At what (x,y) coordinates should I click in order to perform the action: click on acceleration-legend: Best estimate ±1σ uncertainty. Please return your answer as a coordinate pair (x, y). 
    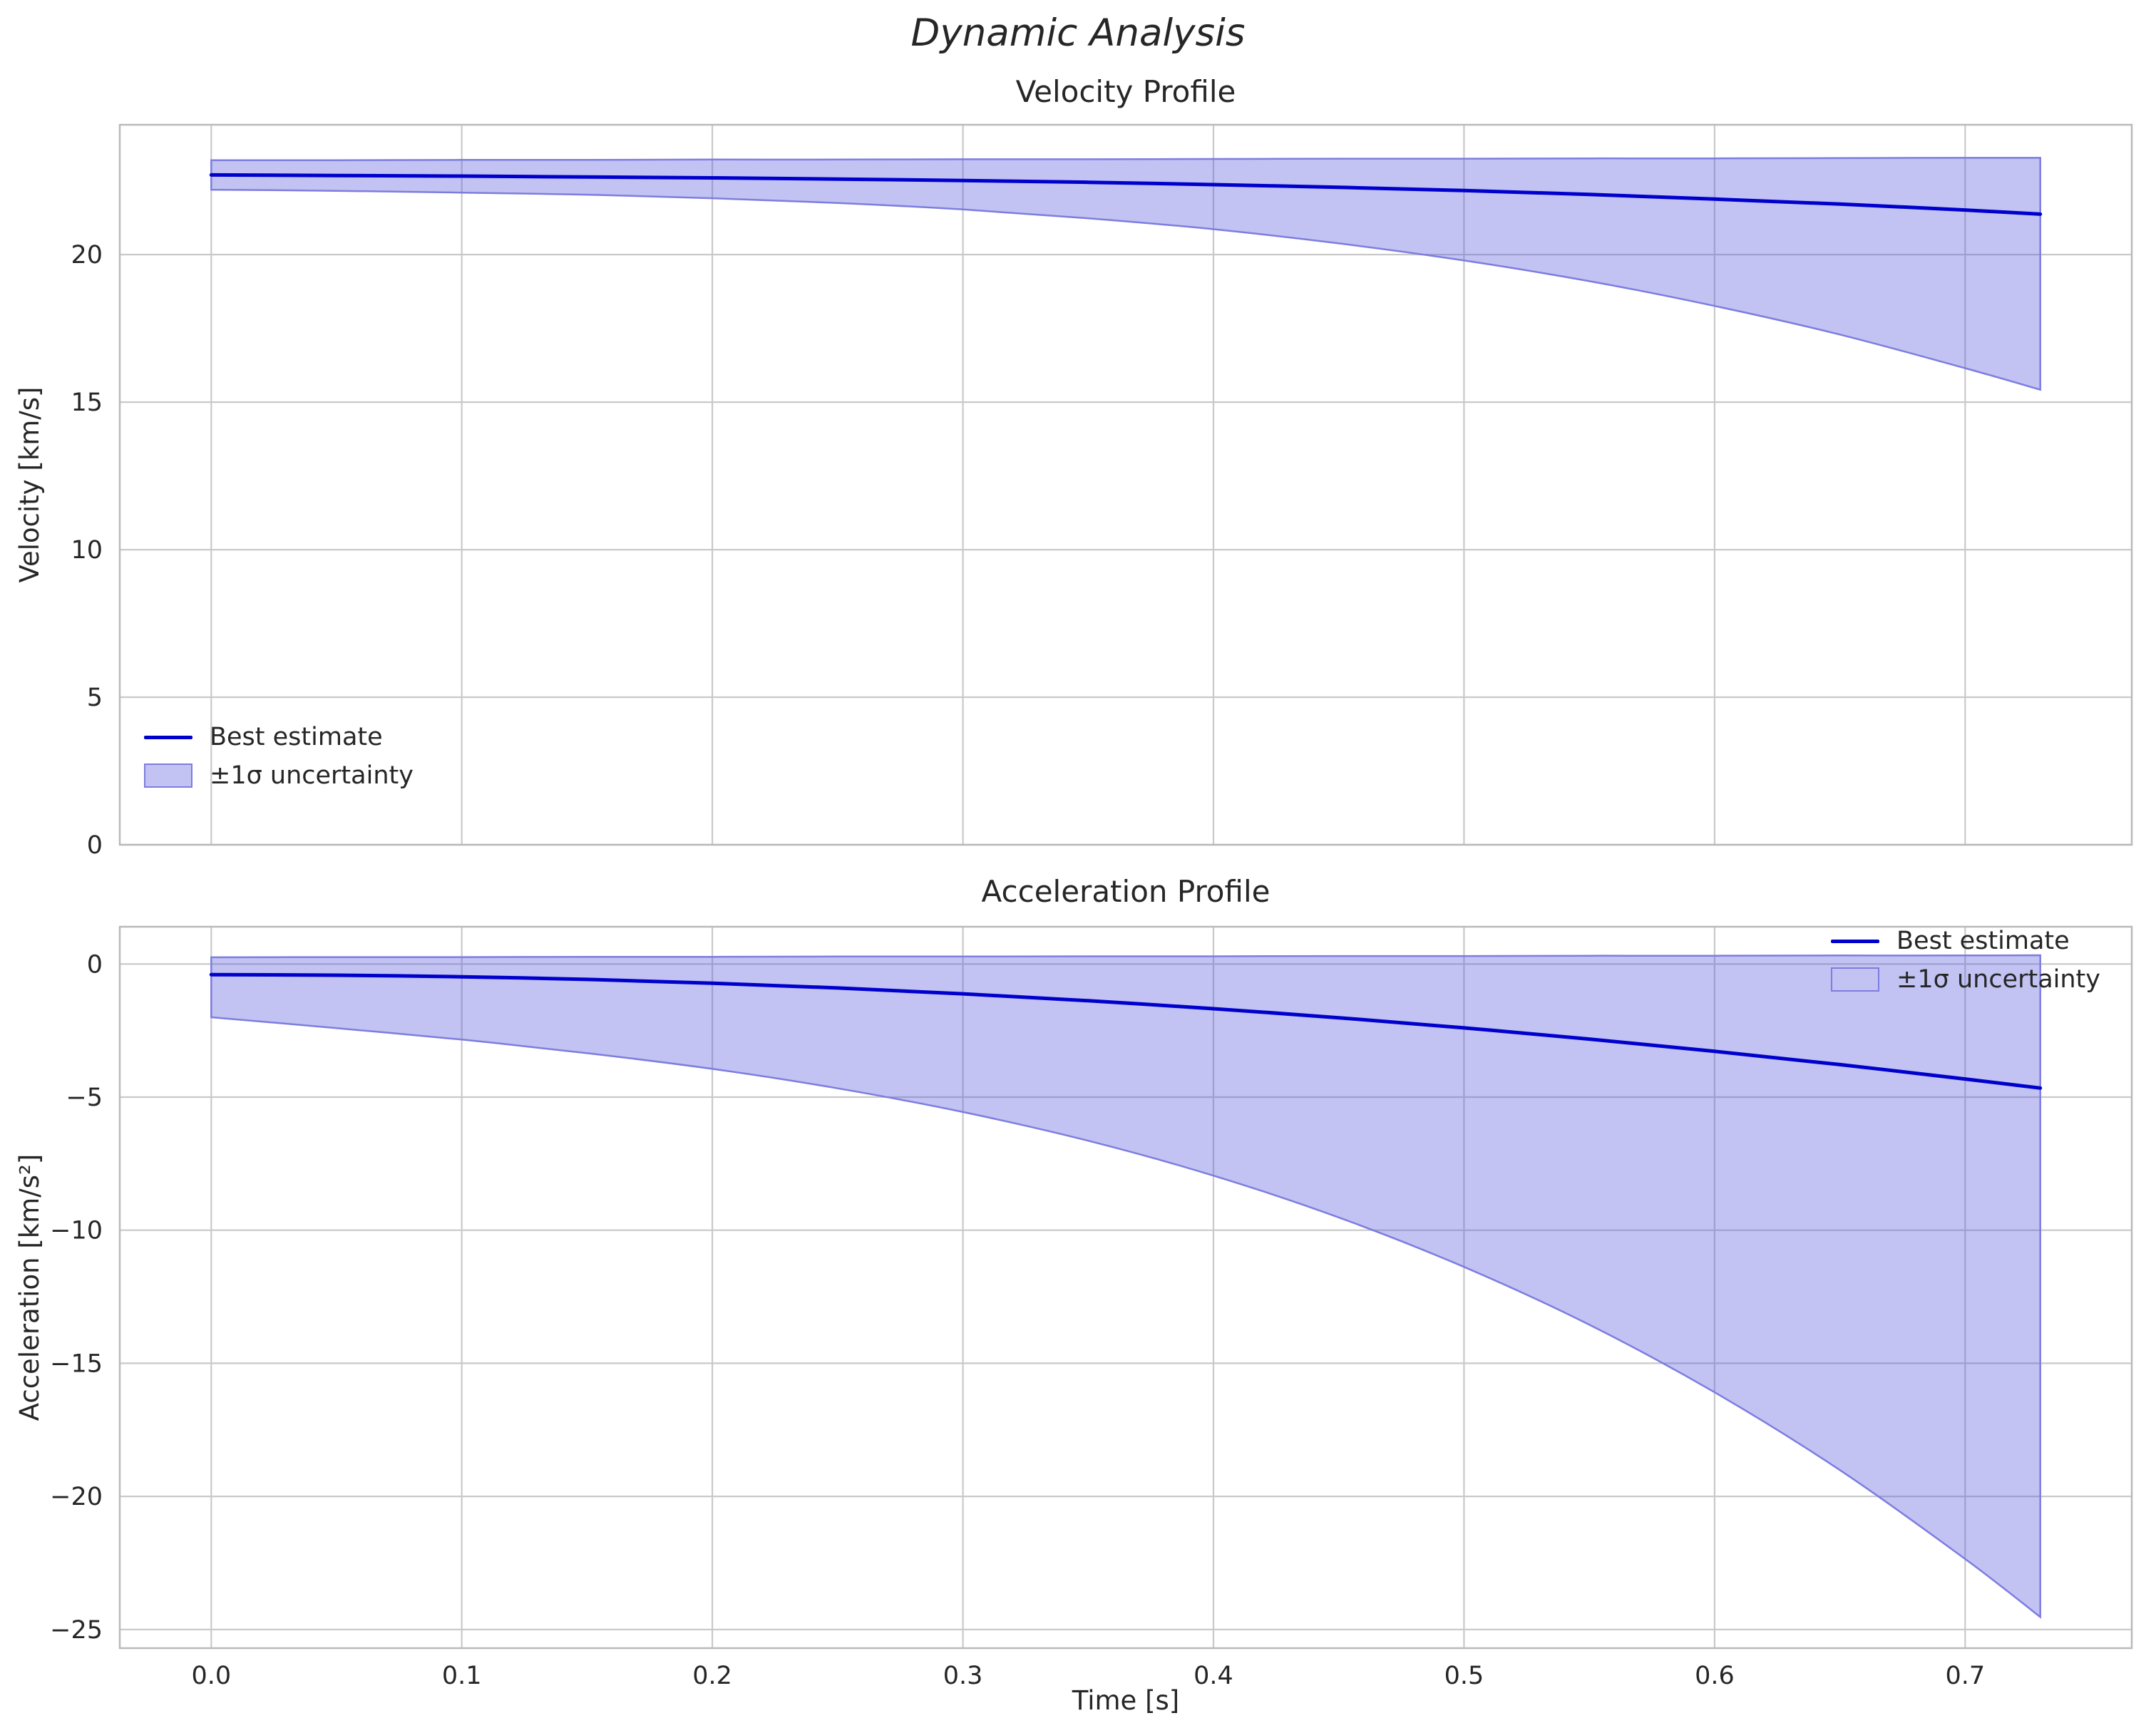
    Looking at the image, I should click on (1965, 960).